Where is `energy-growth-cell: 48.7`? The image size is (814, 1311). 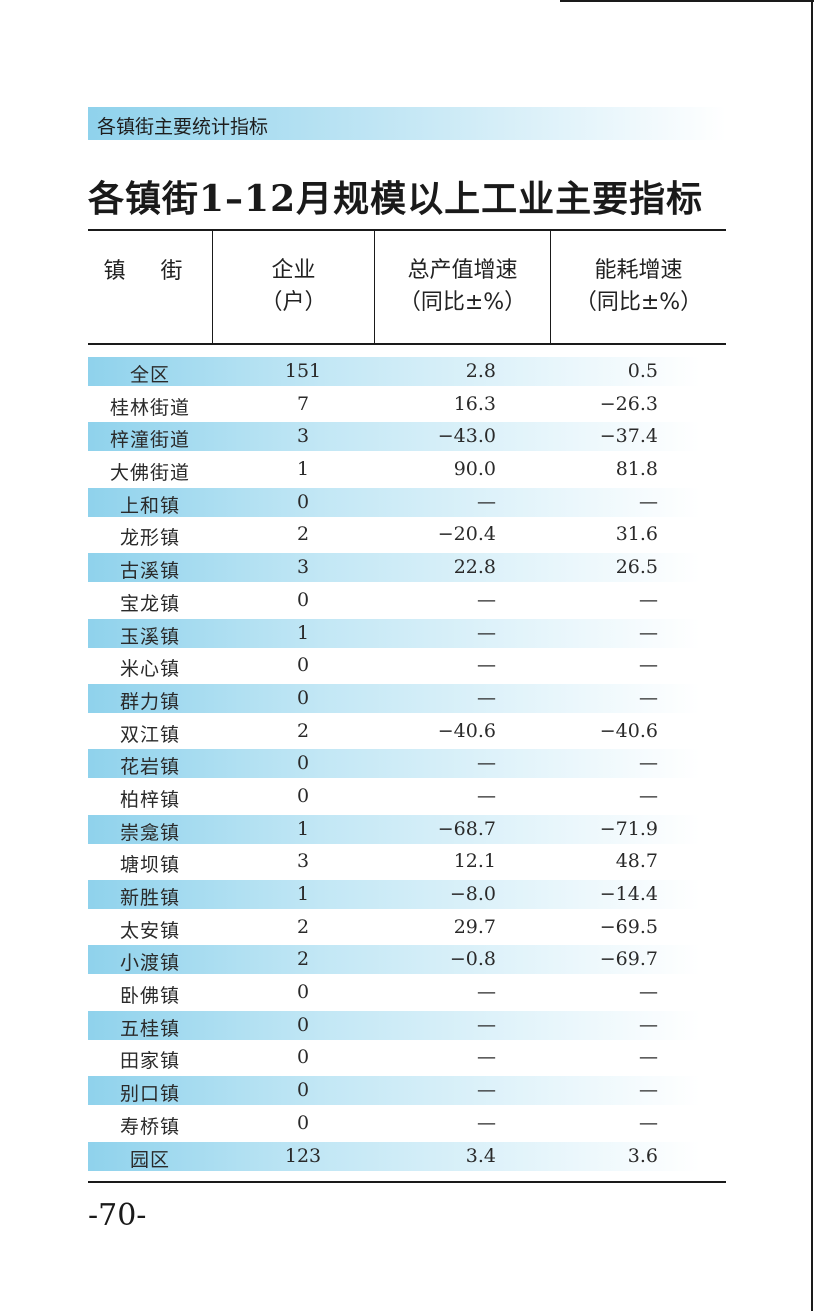
energy-growth-cell: 48.7 is located at coordinates (636, 861).